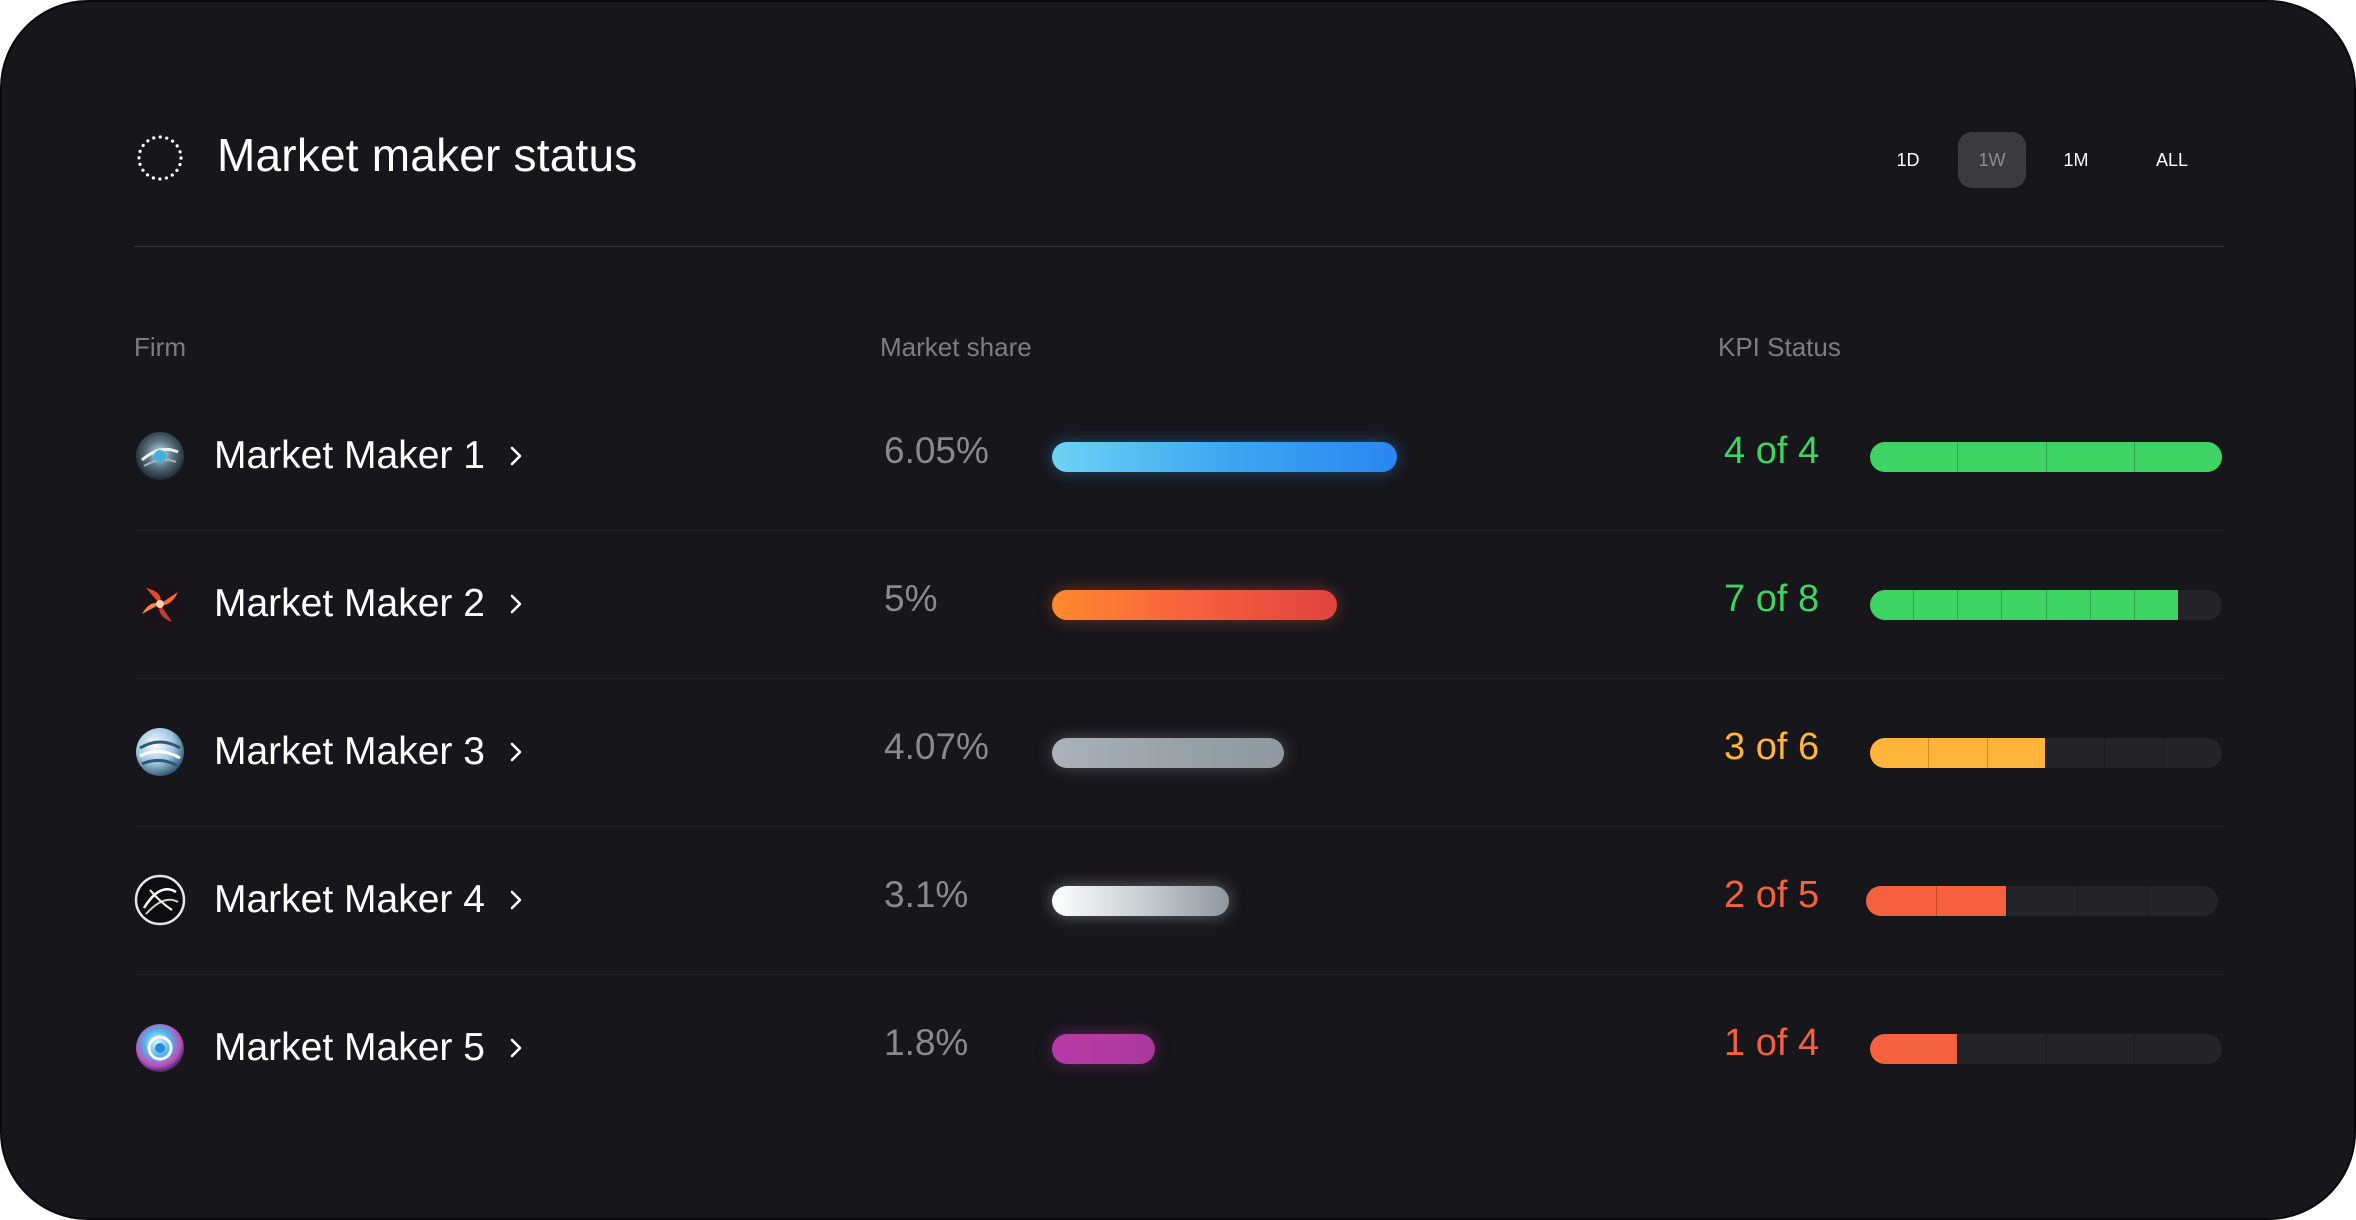 The image size is (2356, 1220). What do you see at coordinates (1772, 1043) in the screenshot?
I see `kpi-status-value: 1 of 4` at bounding box center [1772, 1043].